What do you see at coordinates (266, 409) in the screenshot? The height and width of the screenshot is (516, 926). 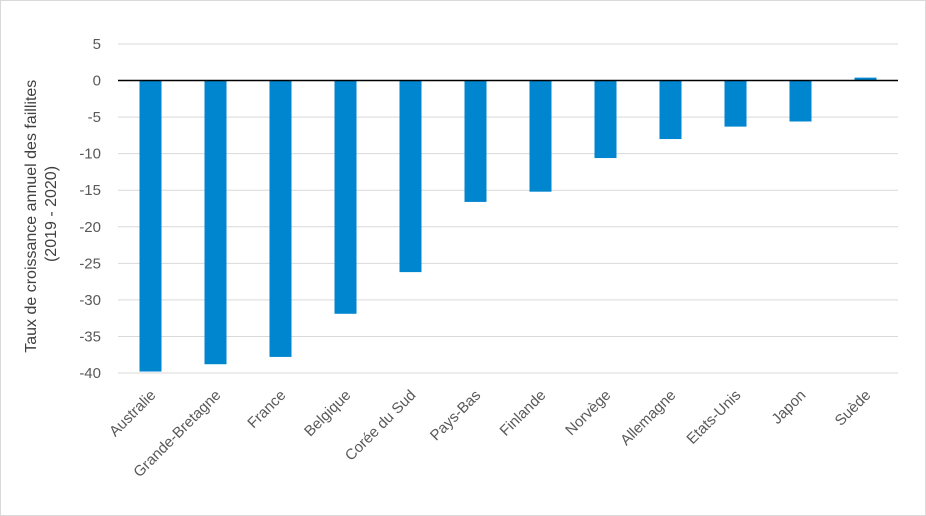 I see `x-tick-label: France` at bounding box center [266, 409].